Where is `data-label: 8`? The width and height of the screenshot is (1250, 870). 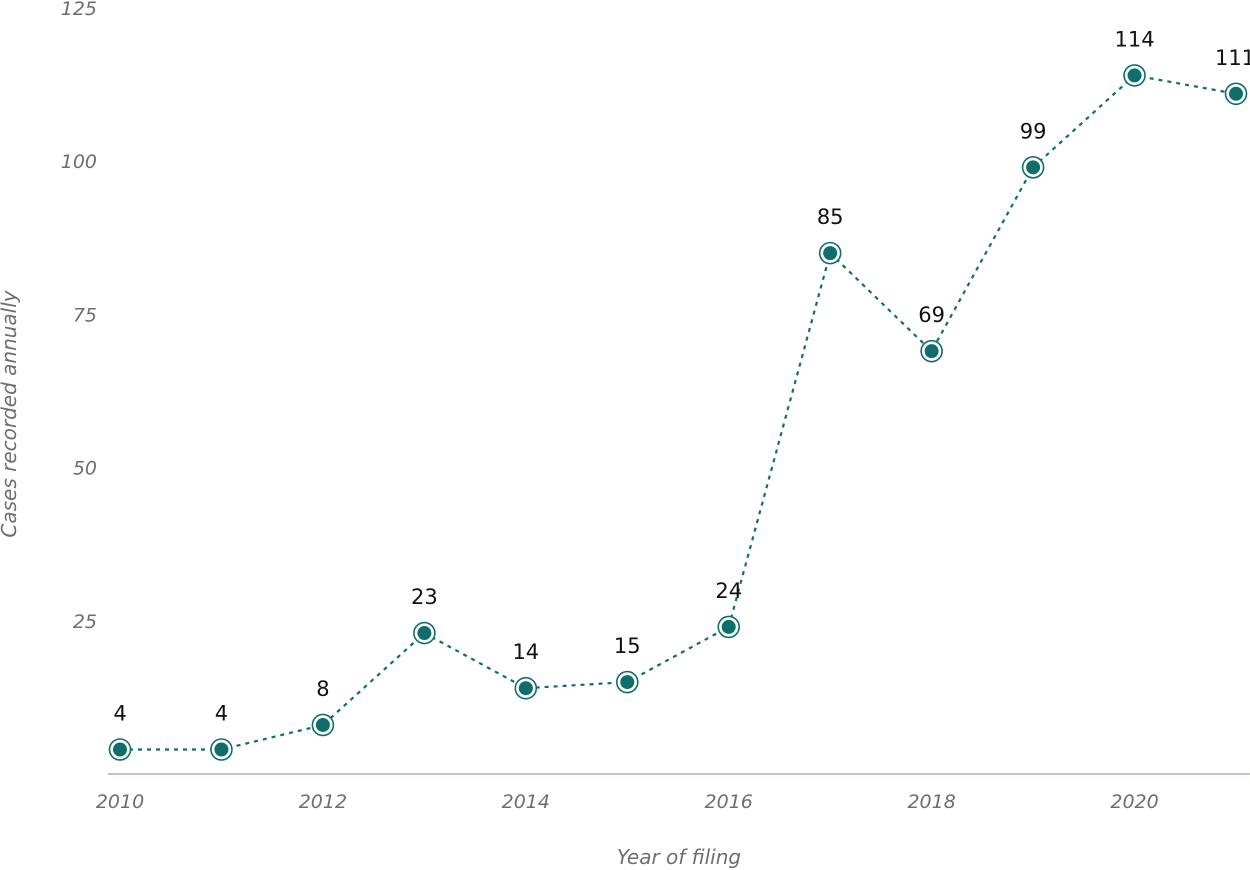 data-label: 8 is located at coordinates (322, 689).